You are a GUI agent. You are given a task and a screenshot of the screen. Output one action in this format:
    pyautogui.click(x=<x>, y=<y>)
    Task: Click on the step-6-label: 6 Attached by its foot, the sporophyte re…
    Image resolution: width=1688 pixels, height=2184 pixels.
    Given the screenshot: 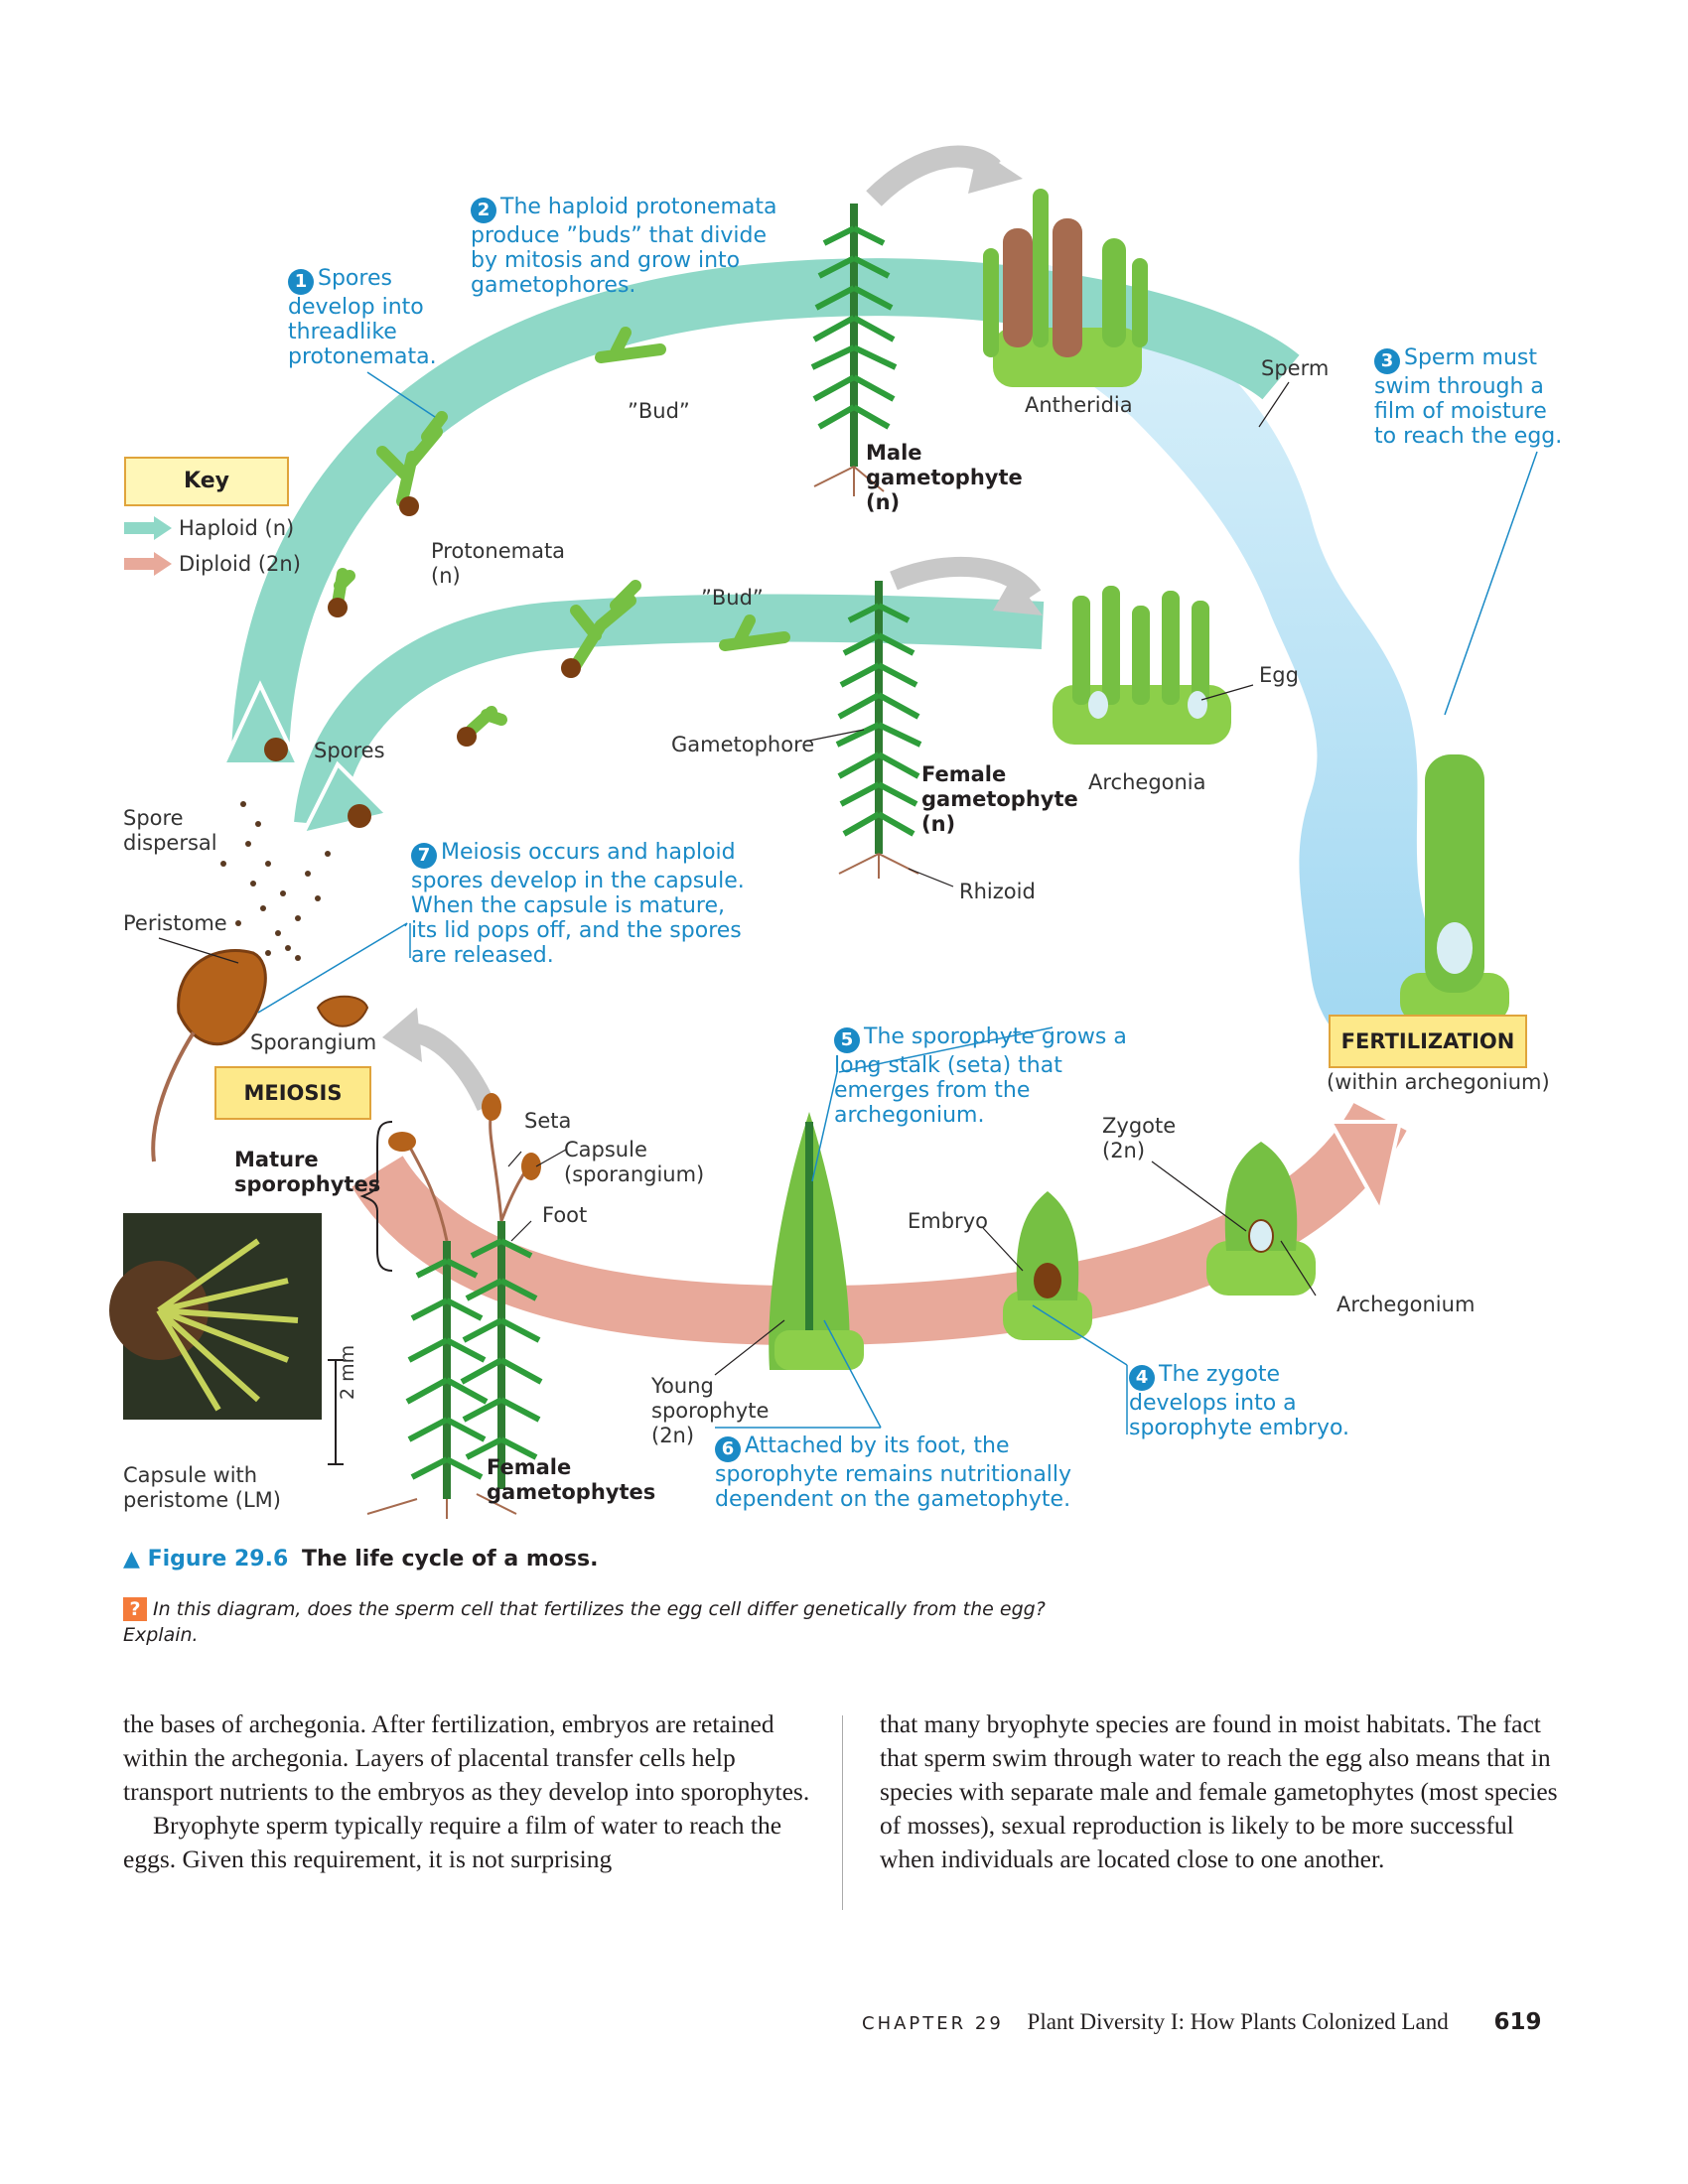 What is the action you would take?
    pyautogui.click(x=893, y=1472)
    